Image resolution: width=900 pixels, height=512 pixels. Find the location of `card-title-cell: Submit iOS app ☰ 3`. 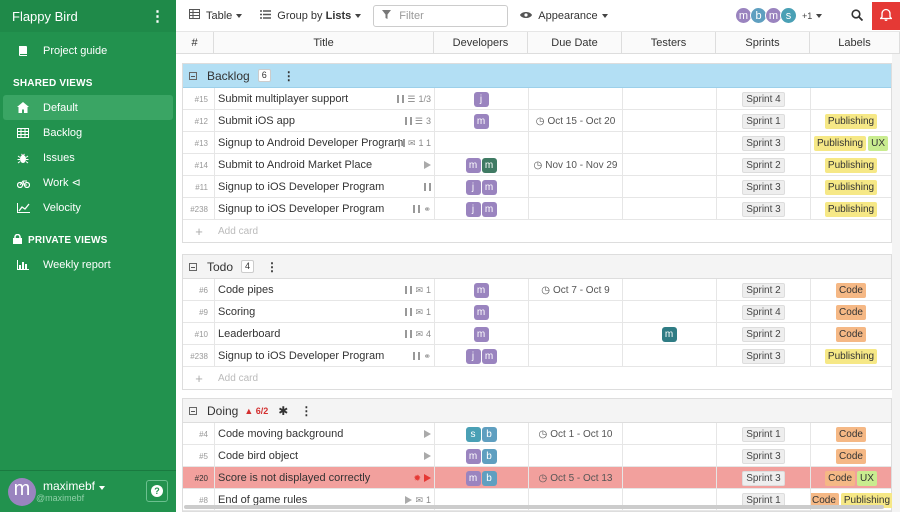

card-title-cell: Submit iOS app ☰ 3 is located at coordinates (325, 121).